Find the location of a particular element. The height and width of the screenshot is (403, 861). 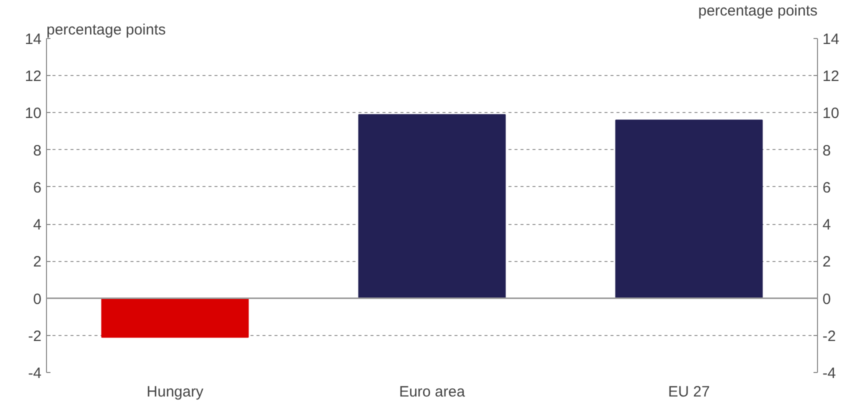

y2-tick-label: -4 is located at coordinates (829, 373).